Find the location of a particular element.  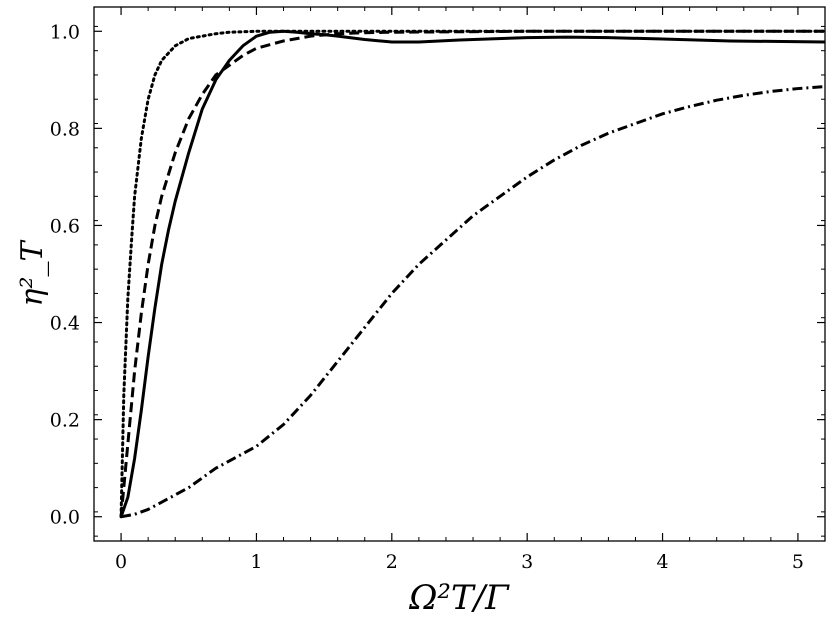

y-tick-label: 0.4 is located at coordinates (65, 324).